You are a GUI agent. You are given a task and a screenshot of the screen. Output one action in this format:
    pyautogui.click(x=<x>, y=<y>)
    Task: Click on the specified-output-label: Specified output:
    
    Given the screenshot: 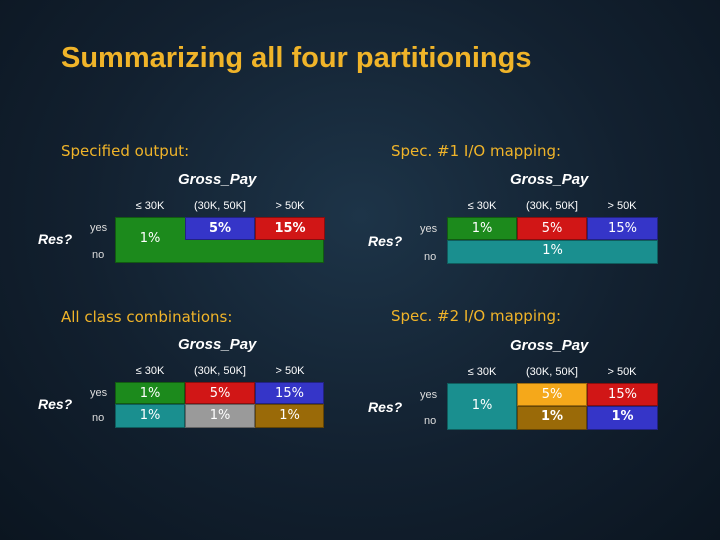 What is the action you would take?
    pyautogui.click(x=125, y=151)
    